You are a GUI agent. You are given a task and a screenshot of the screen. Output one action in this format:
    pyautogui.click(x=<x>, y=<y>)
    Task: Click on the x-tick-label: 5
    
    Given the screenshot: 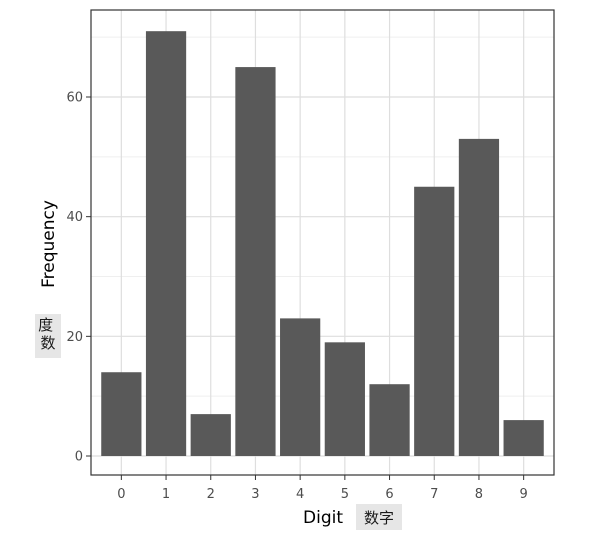 What is the action you would take?
    pyautogui.click(x=345, y=494)
    